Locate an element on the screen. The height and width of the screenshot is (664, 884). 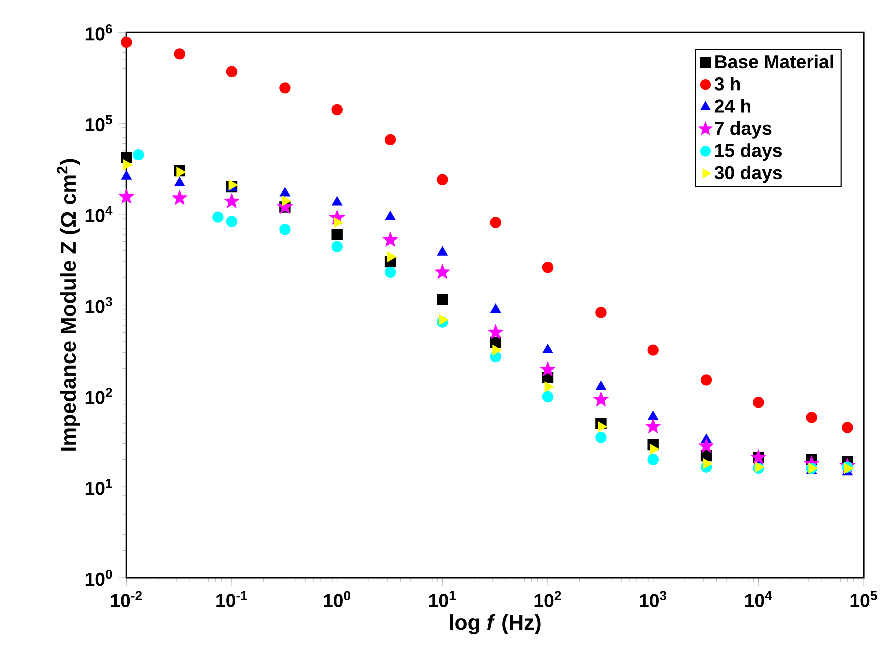
x-tick-label: 10$^{4}$ is located at coordinates (758, 599).